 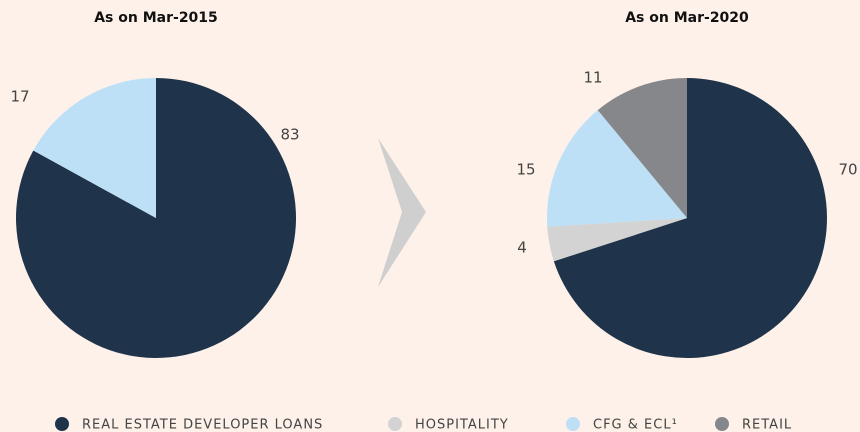 What do you see at coordinates (289, 135) in the screenshot?
I see `data-label: 83` at bounding box center [289, 135].